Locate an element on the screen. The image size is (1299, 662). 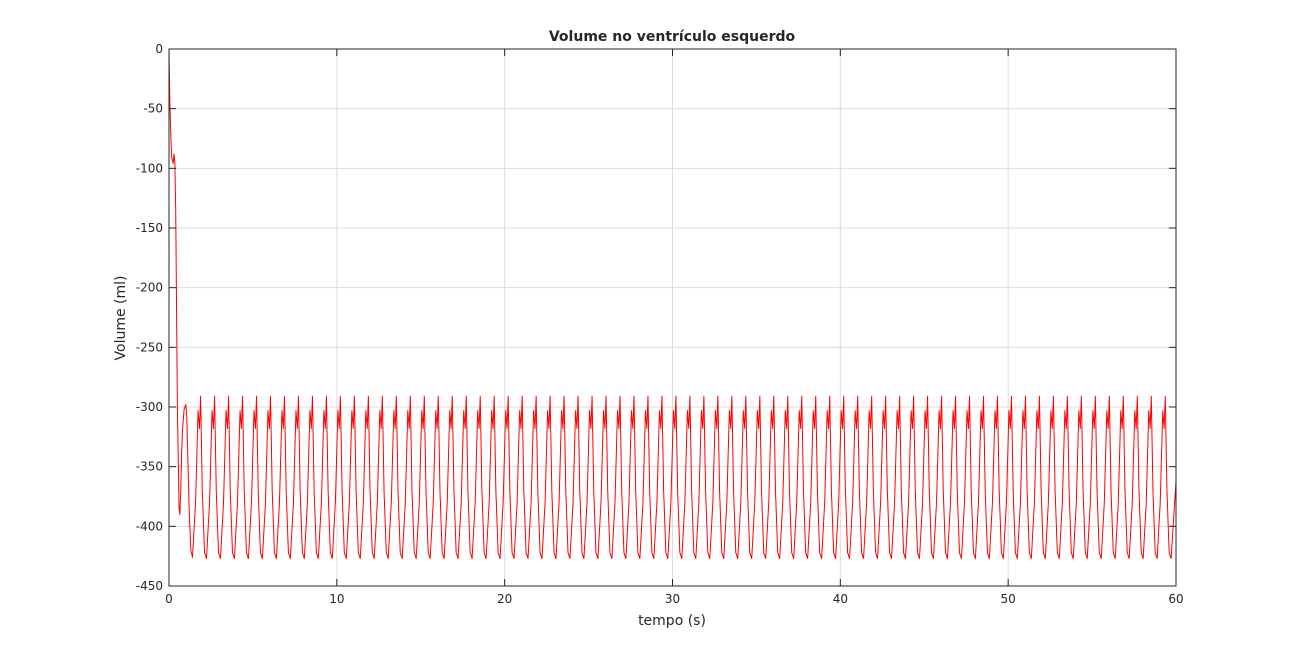
x-tick-label: 50 is located at coordinates (1008, 599).